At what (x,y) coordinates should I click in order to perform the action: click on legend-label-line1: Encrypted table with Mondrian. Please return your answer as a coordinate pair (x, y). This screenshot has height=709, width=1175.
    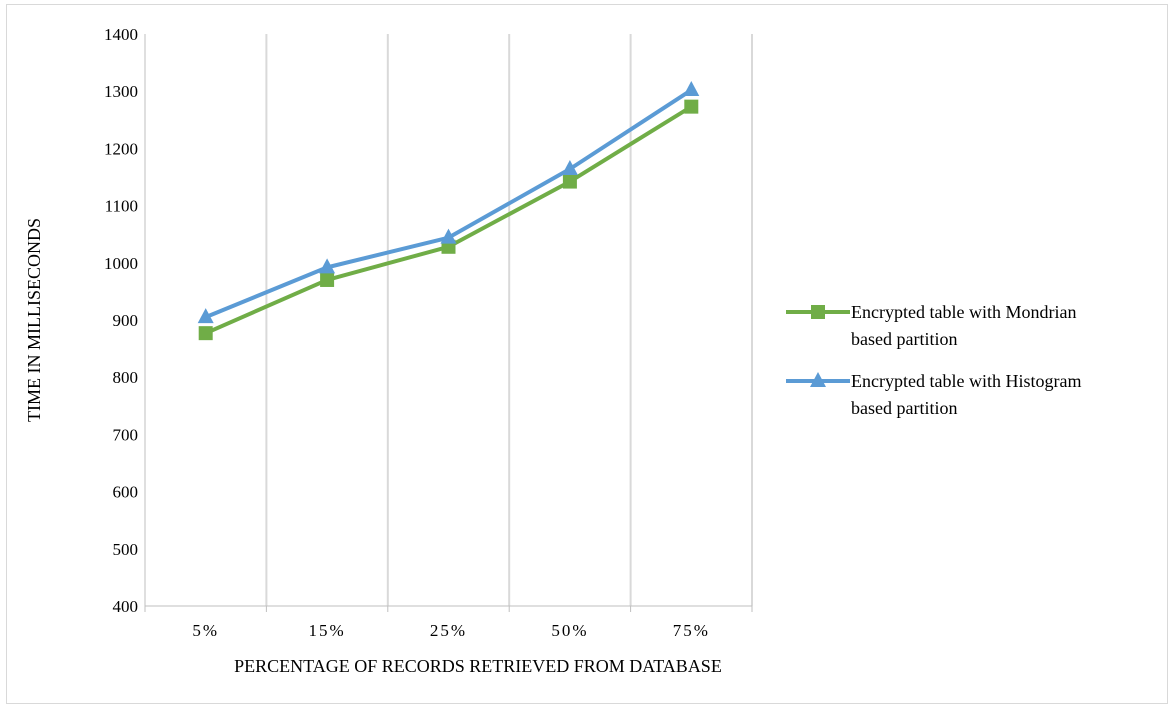
    Looking at the image, I should click on (963, 312).